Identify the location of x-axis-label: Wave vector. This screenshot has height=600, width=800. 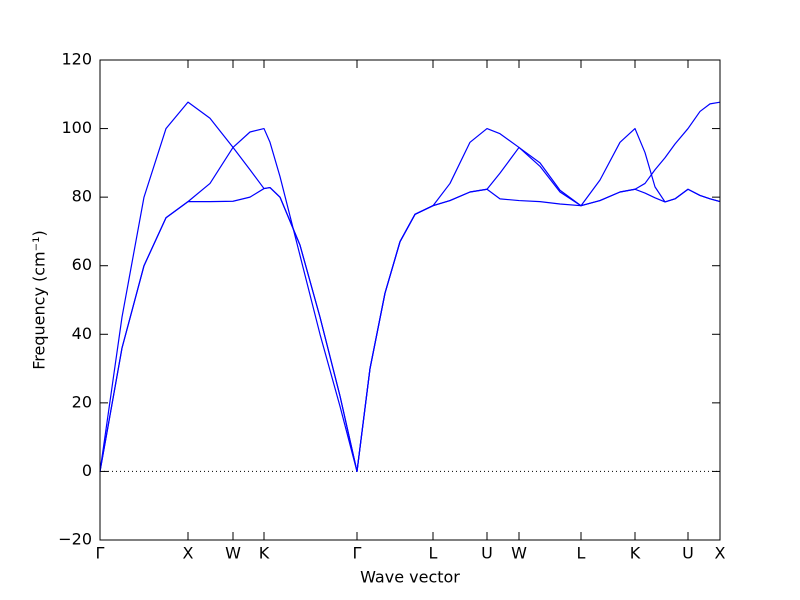
(410, 577).